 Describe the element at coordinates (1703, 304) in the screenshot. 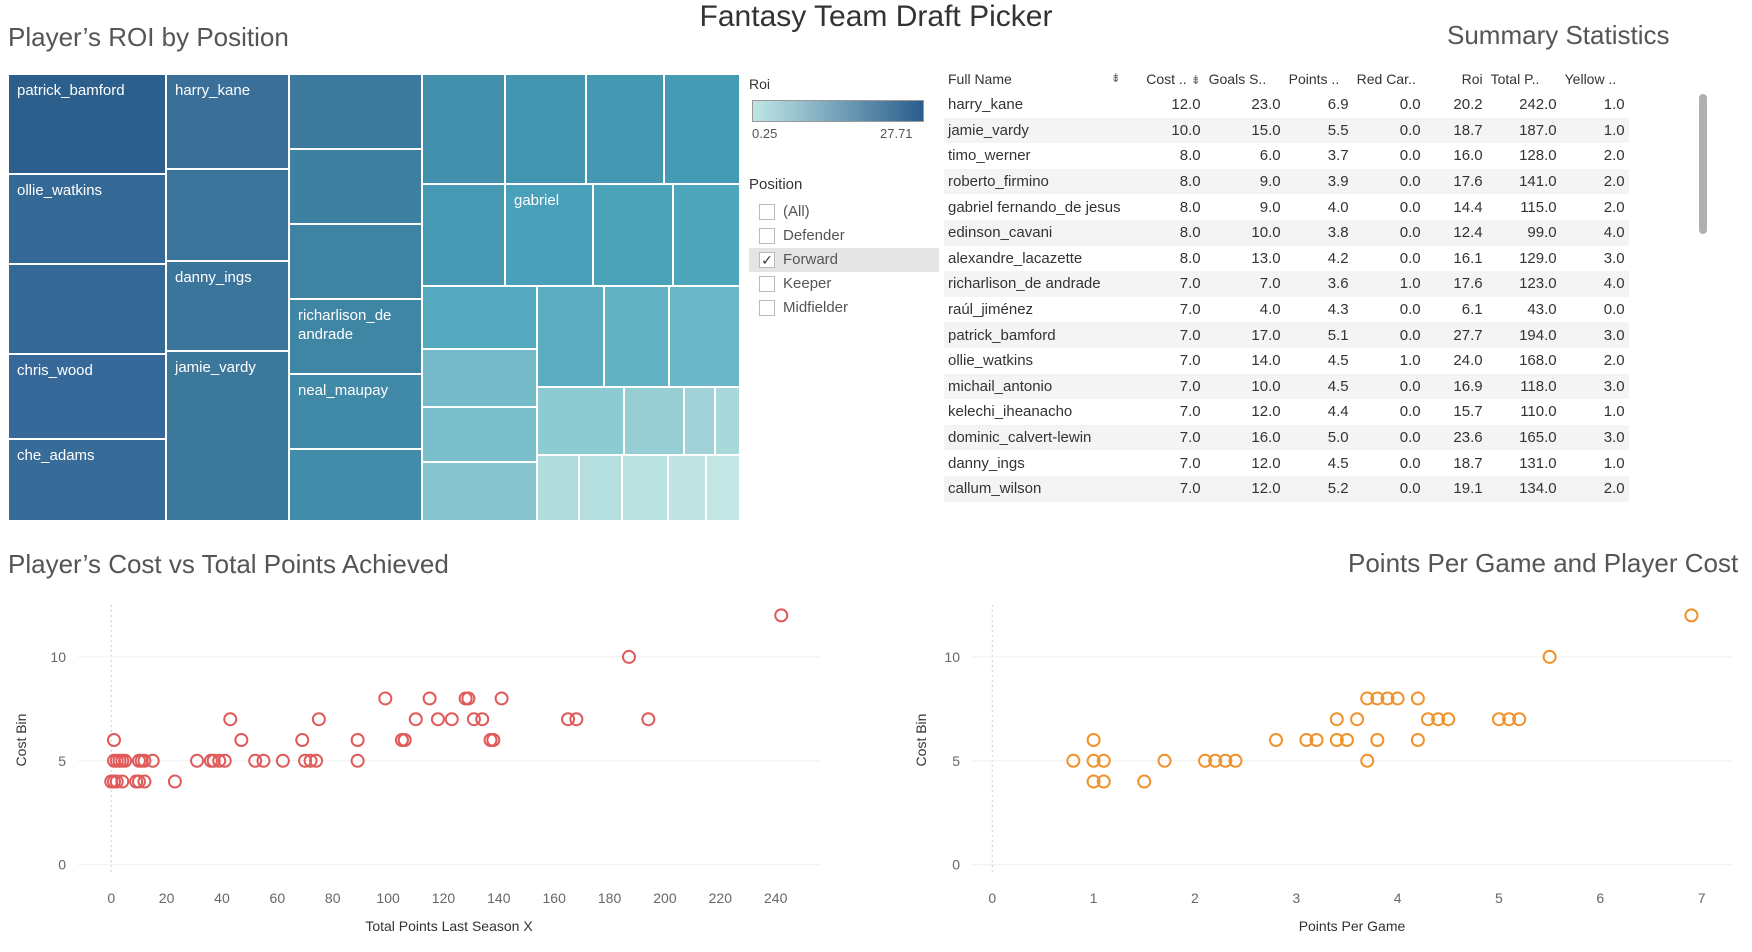

I see `table-scrollbar` at that location.